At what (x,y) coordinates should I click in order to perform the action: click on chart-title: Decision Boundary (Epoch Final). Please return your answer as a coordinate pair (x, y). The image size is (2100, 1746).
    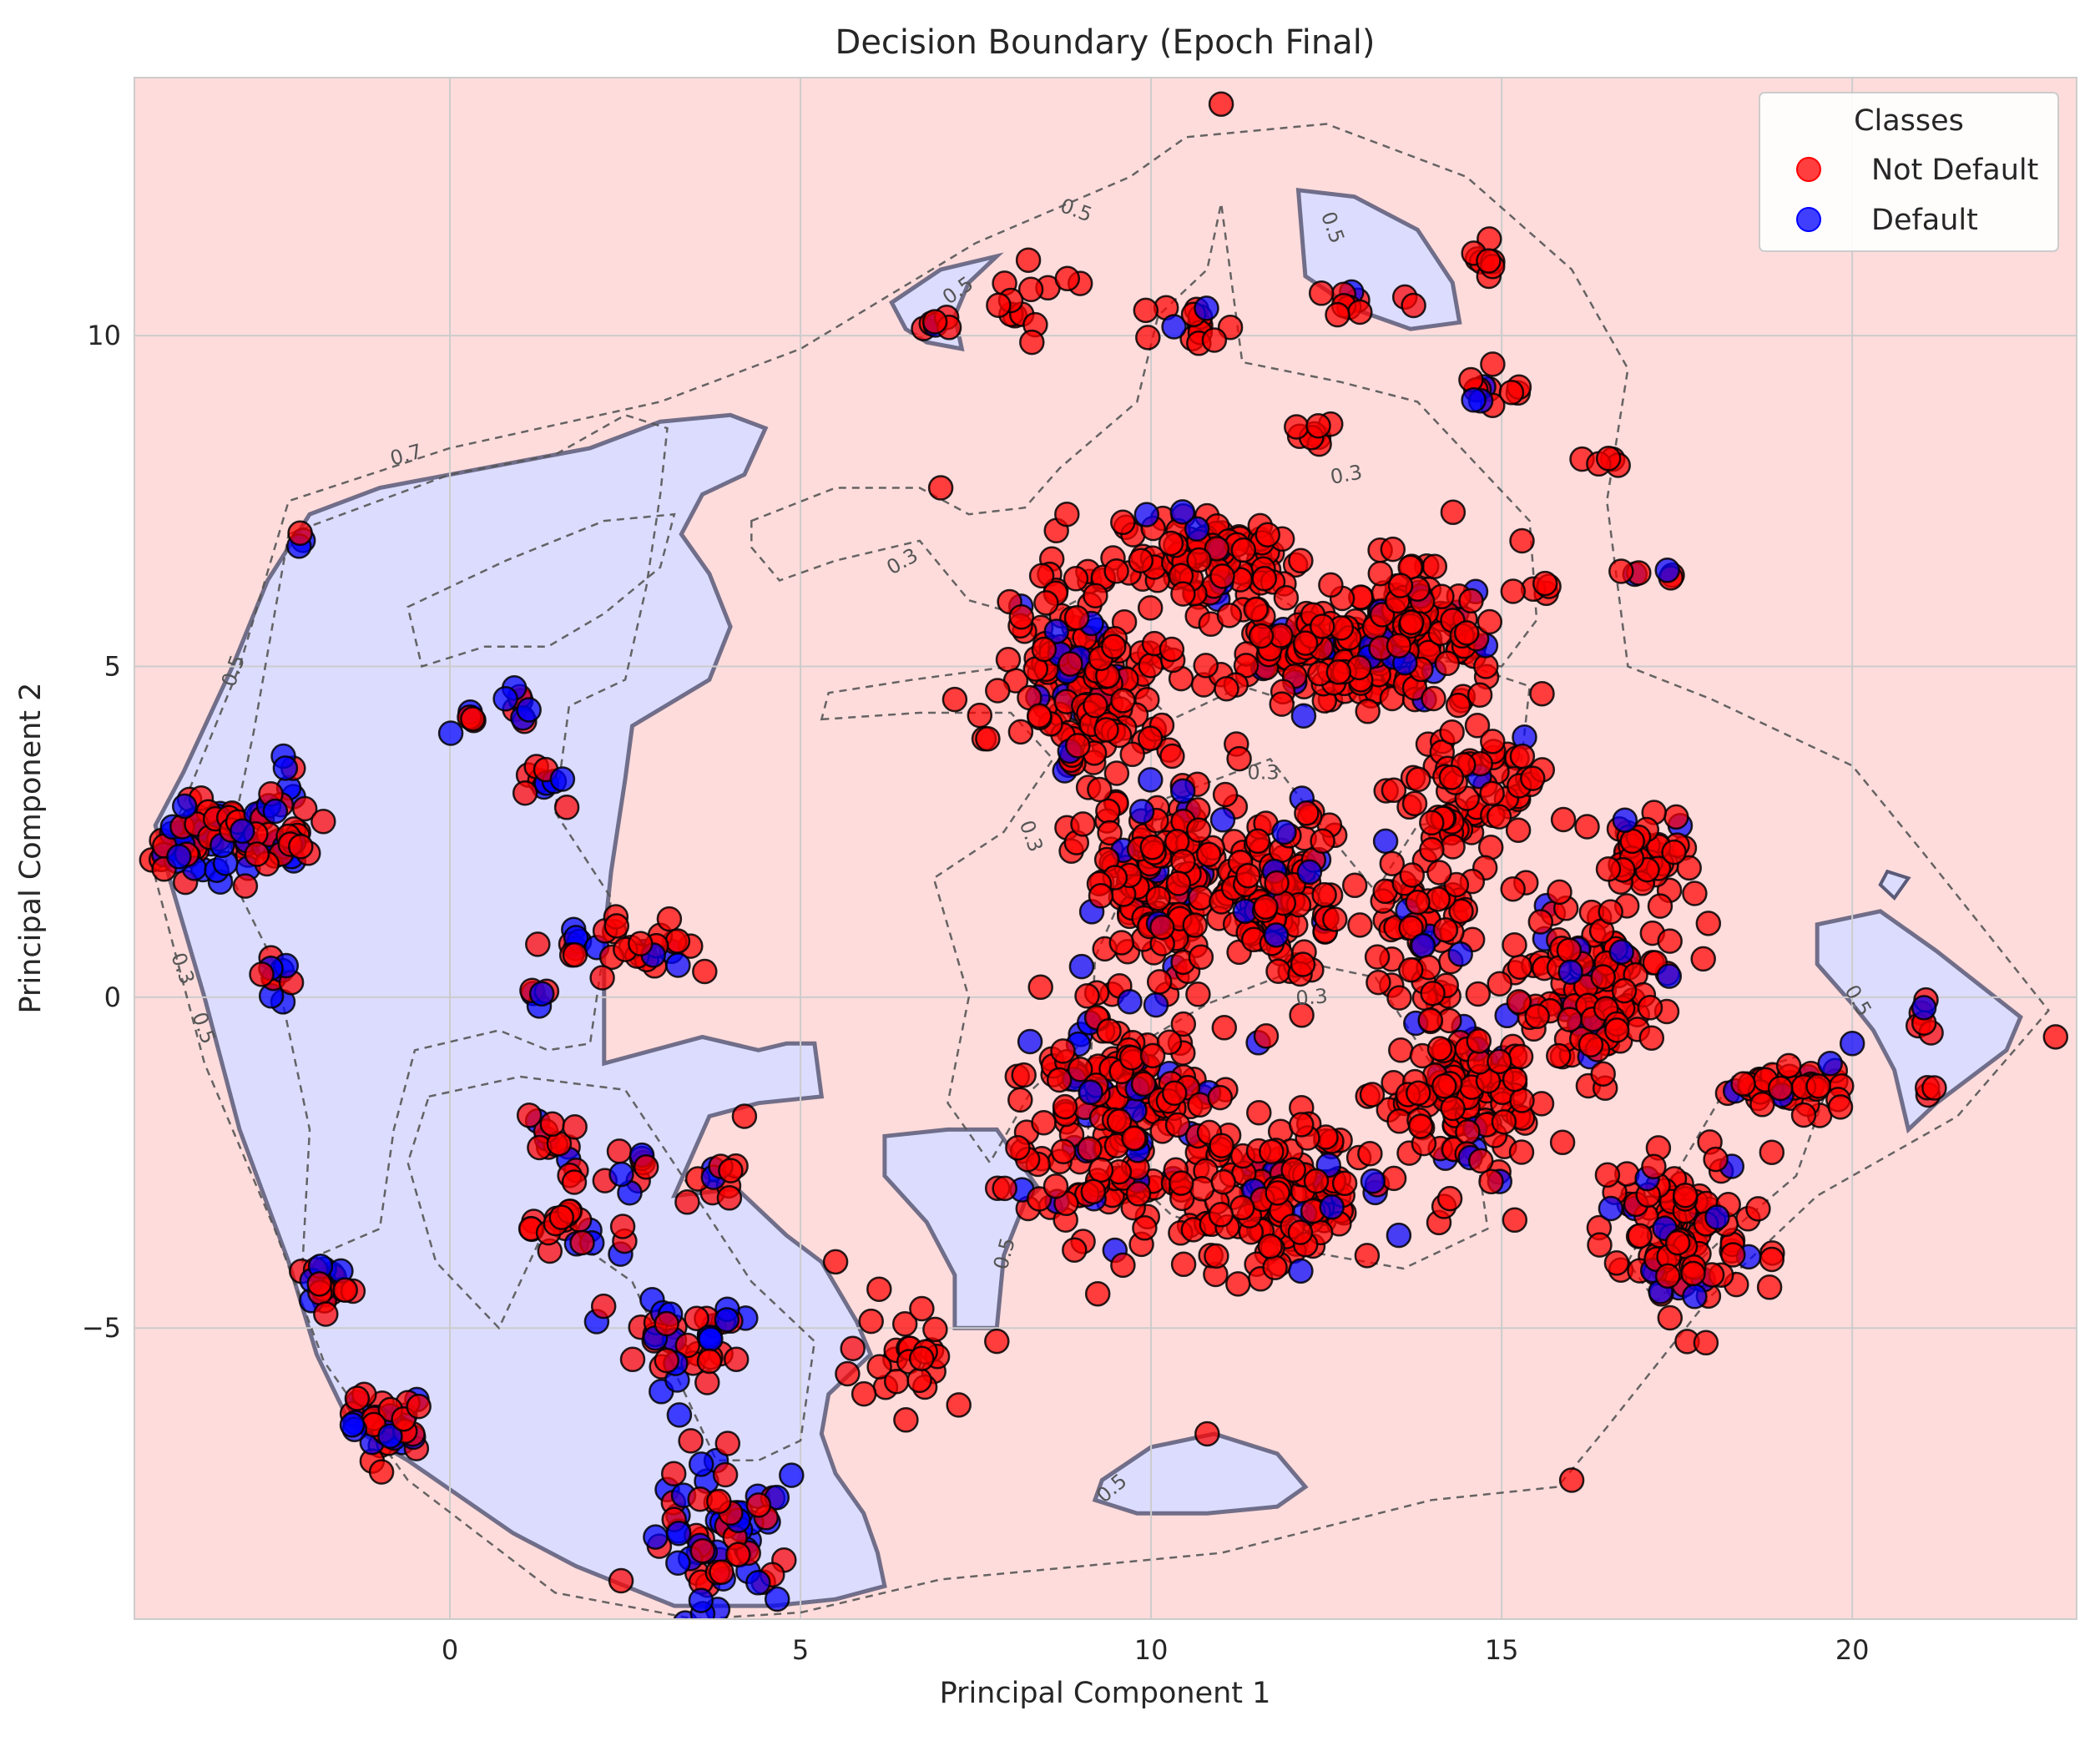
    Looking at the image, I should click on (1105, 42).